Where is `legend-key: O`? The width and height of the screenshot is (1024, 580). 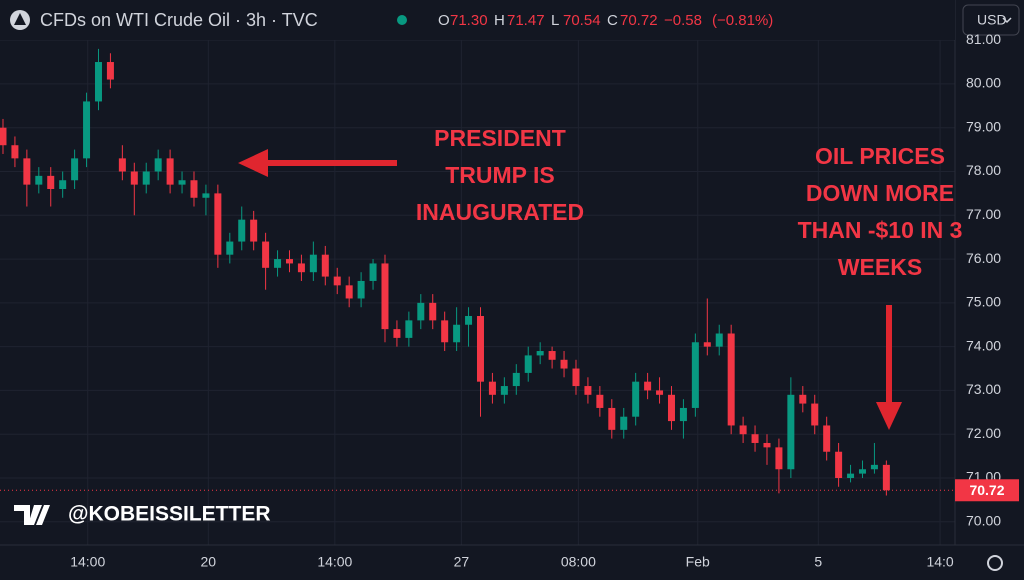 legend-key: O is located at coordinates (444, 20).